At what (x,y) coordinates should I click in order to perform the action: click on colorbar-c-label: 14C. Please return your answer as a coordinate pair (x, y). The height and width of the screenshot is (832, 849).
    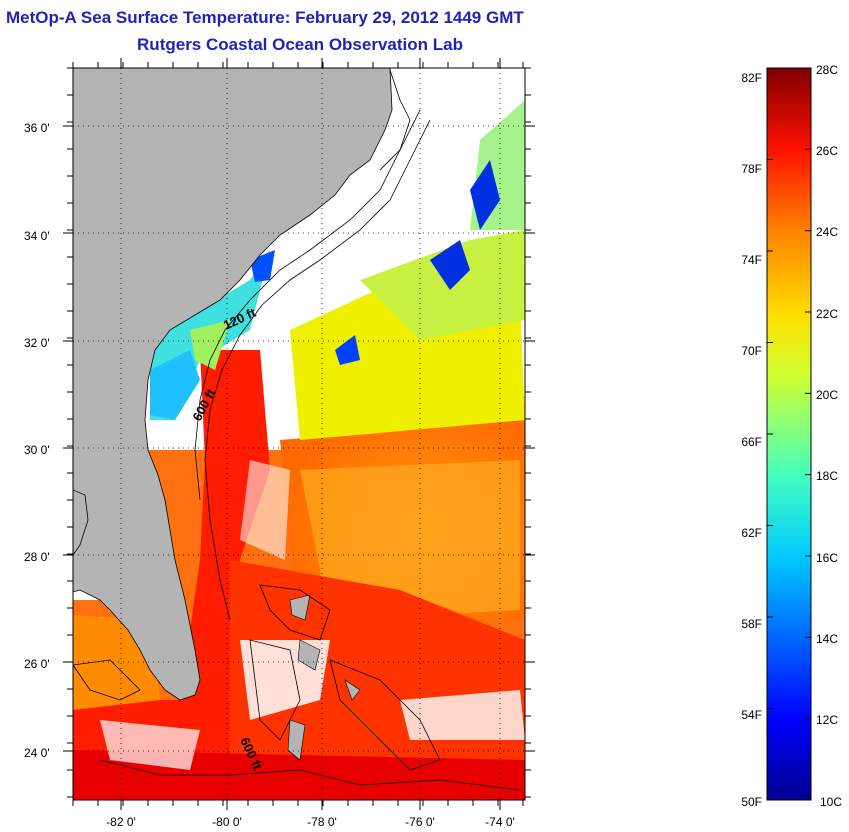
    Looking at the image, I should click on (827, 639).